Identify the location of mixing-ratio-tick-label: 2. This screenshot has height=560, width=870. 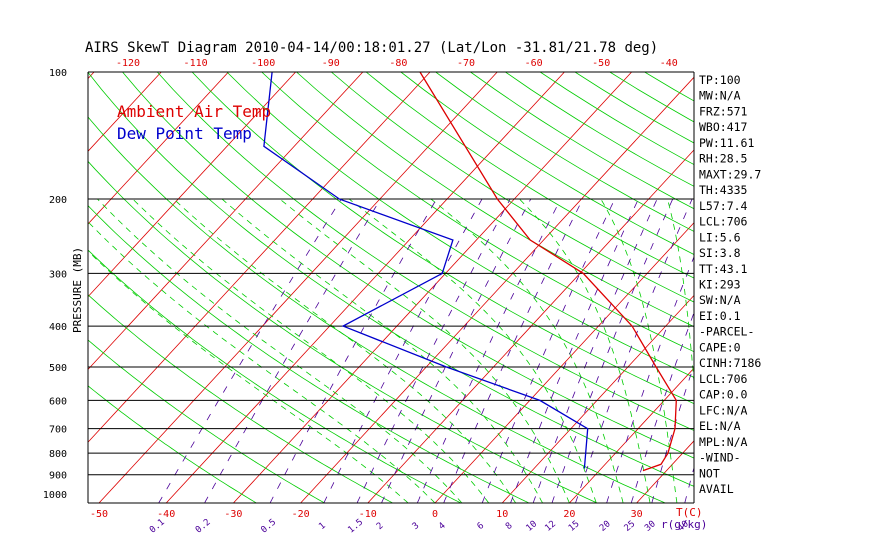
(380, 526).